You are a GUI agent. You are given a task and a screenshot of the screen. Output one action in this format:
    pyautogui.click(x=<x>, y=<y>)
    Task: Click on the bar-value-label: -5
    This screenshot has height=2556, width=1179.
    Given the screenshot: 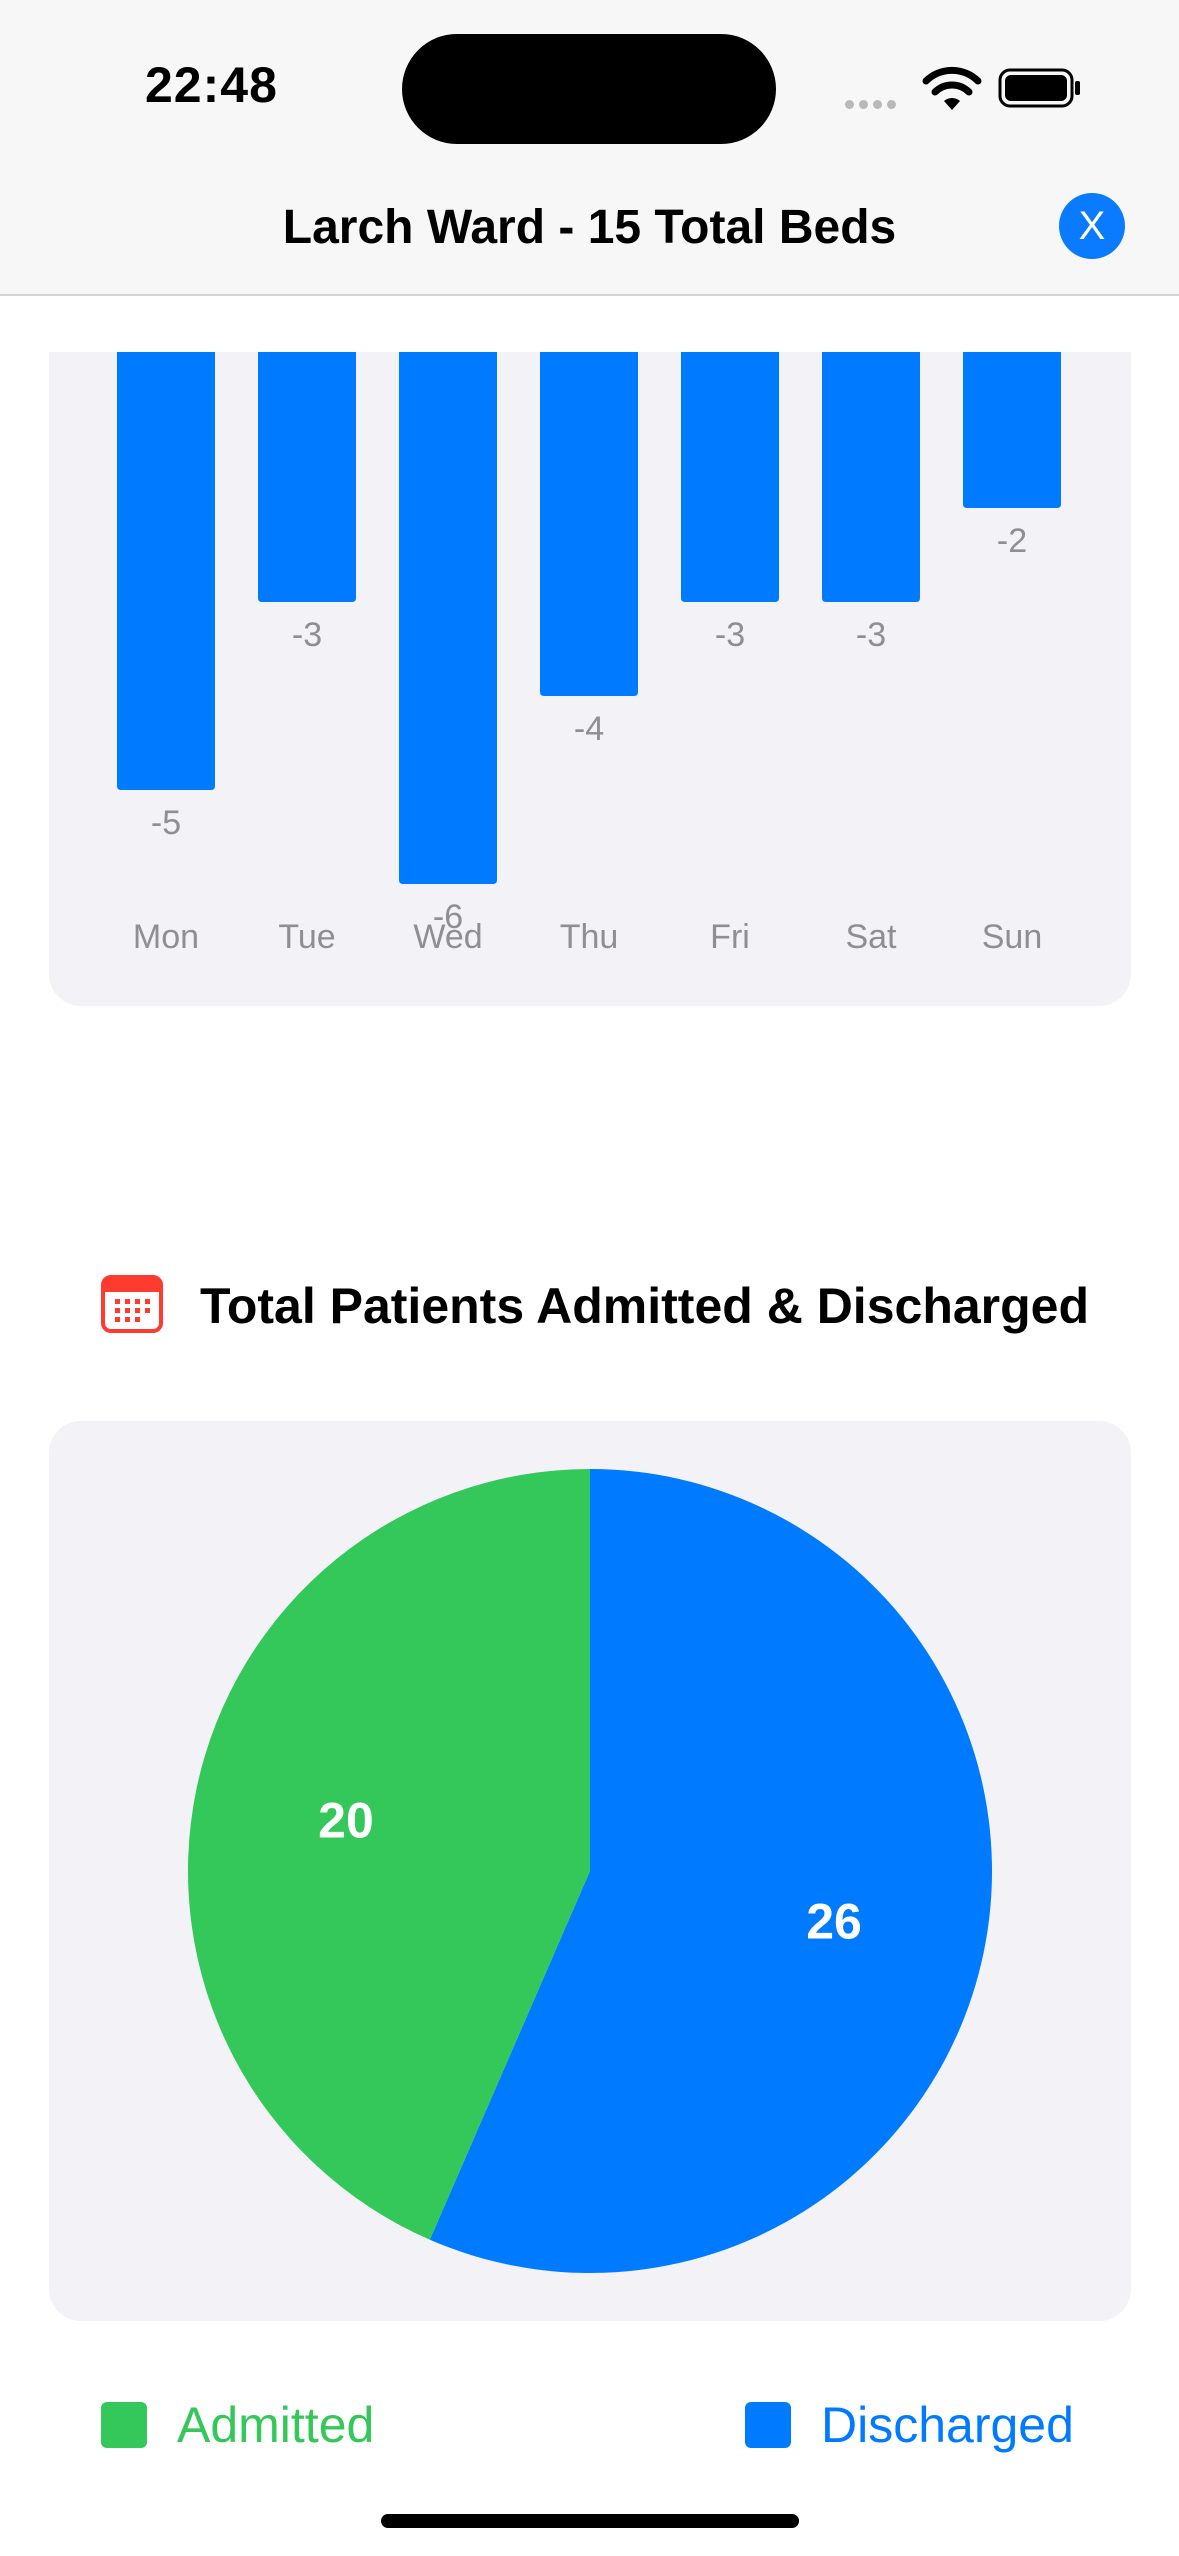 What is the action you would take?
    pyautogui.click(x=166, y=823)
    